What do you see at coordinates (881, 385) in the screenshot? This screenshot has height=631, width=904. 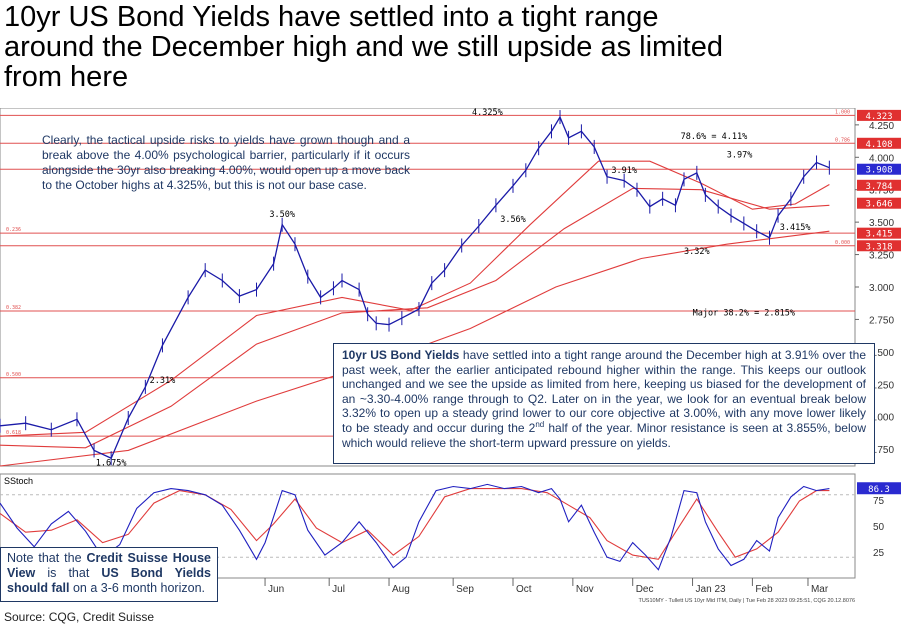 I see `y-tick-label-8: 2.250` at bounding box center [881, 385].